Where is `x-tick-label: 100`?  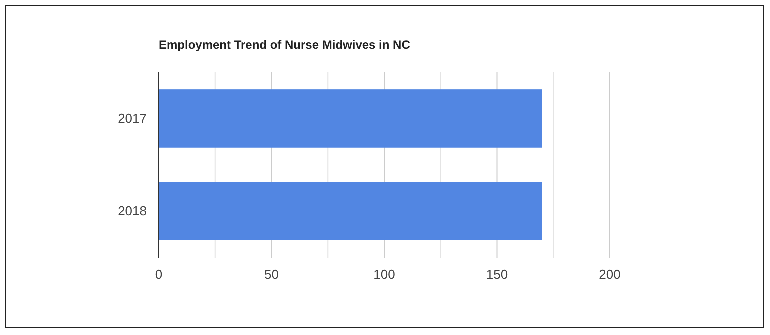
x-tick-label: 100 is located at coordinates (385, 274).